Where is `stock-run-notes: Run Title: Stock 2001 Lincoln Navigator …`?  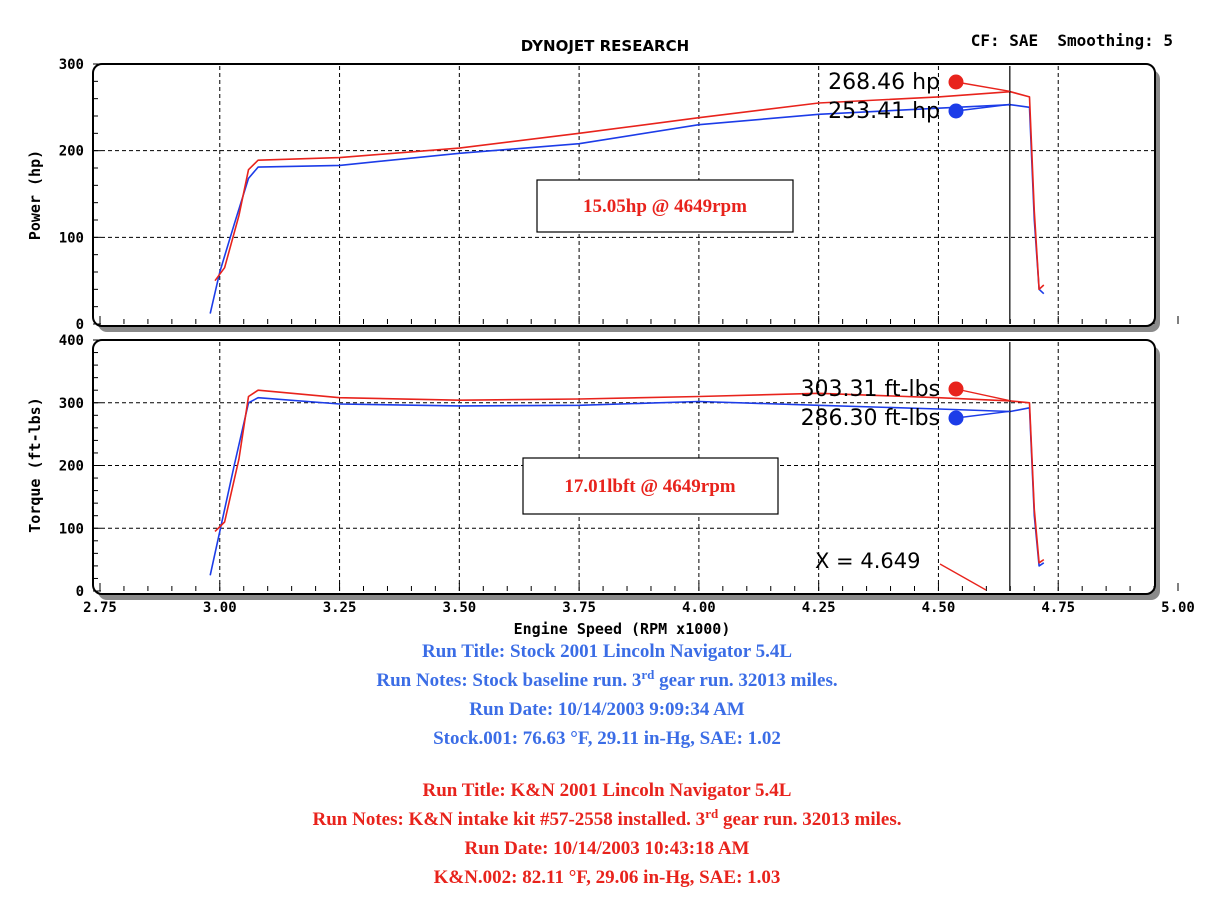
stock-run-notes: Run Title: Stock 2001 Lincoln Navigator … is located at coordinates (607, 695).